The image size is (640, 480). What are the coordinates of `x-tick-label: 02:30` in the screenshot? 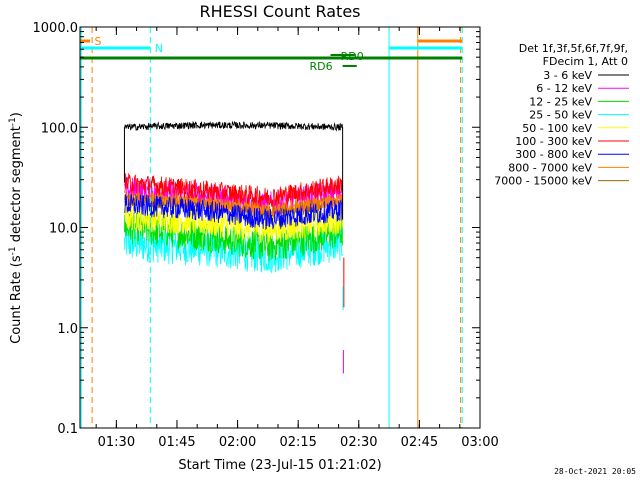 It's located at (358, 442).